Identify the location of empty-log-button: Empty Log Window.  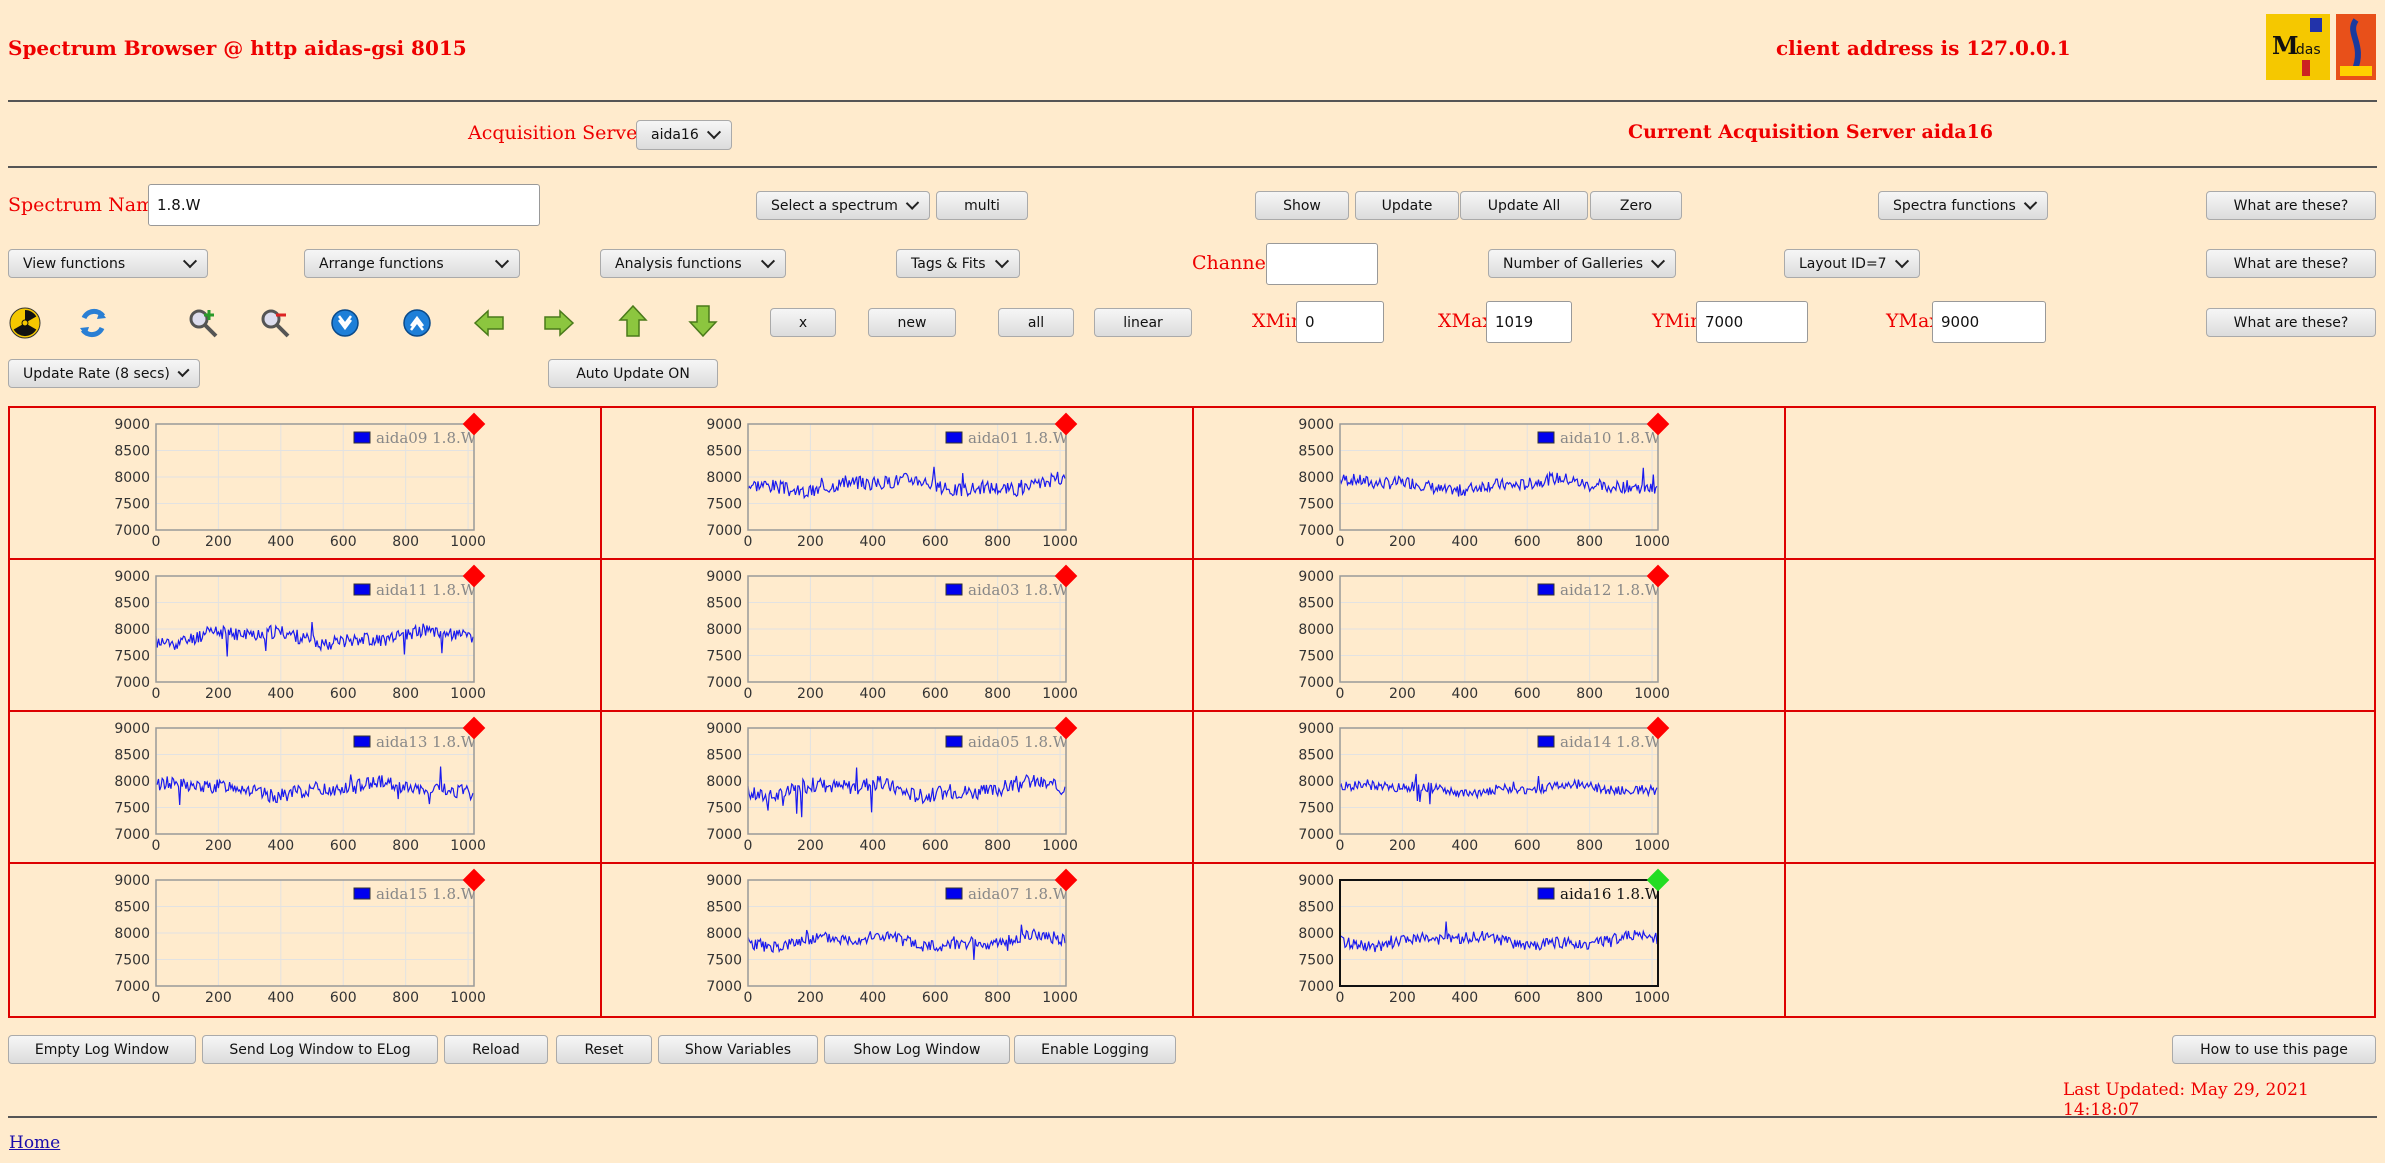
(102, 1049).